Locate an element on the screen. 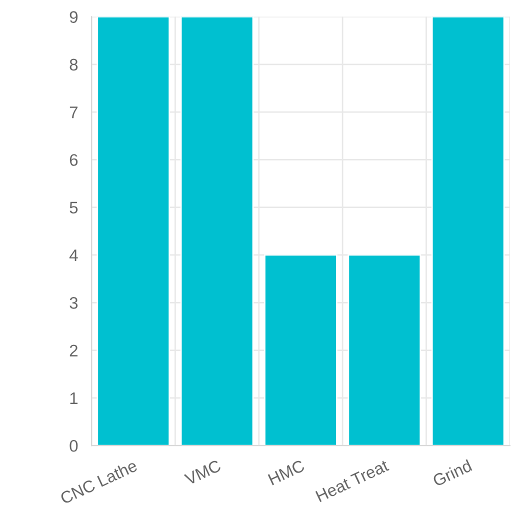 The height and width of the screenshot is (523, 523). x-tick-label: Grind is located at coordinates (452, 473).